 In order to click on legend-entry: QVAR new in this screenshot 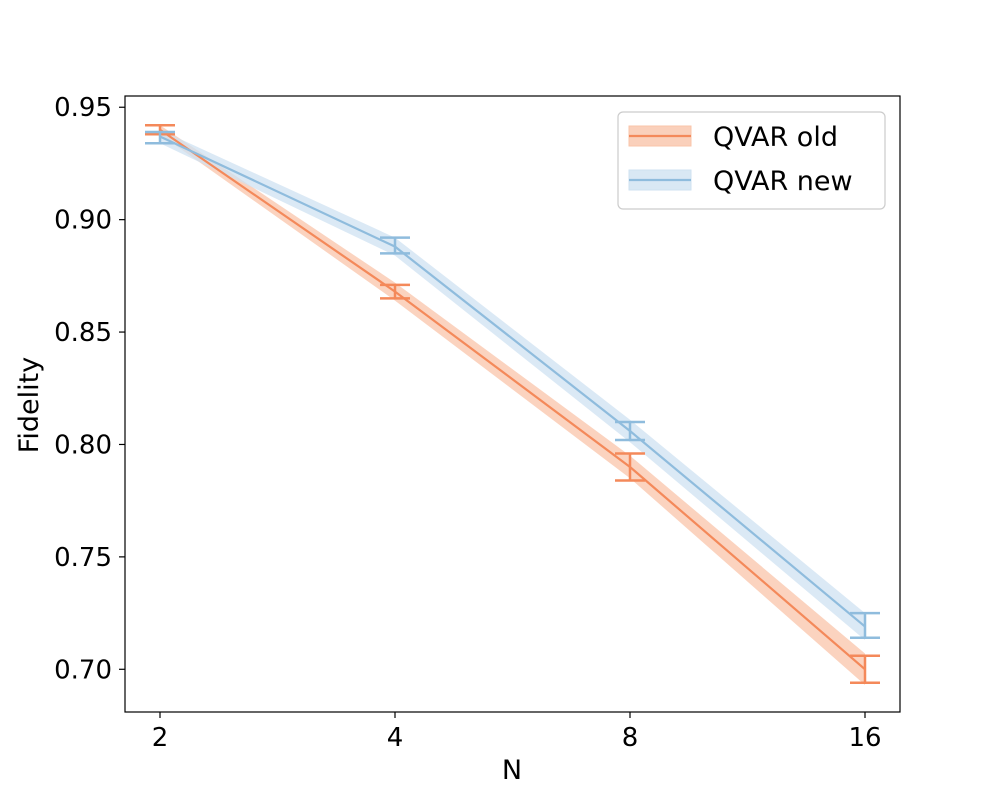, I will do `click(740, 181)`.